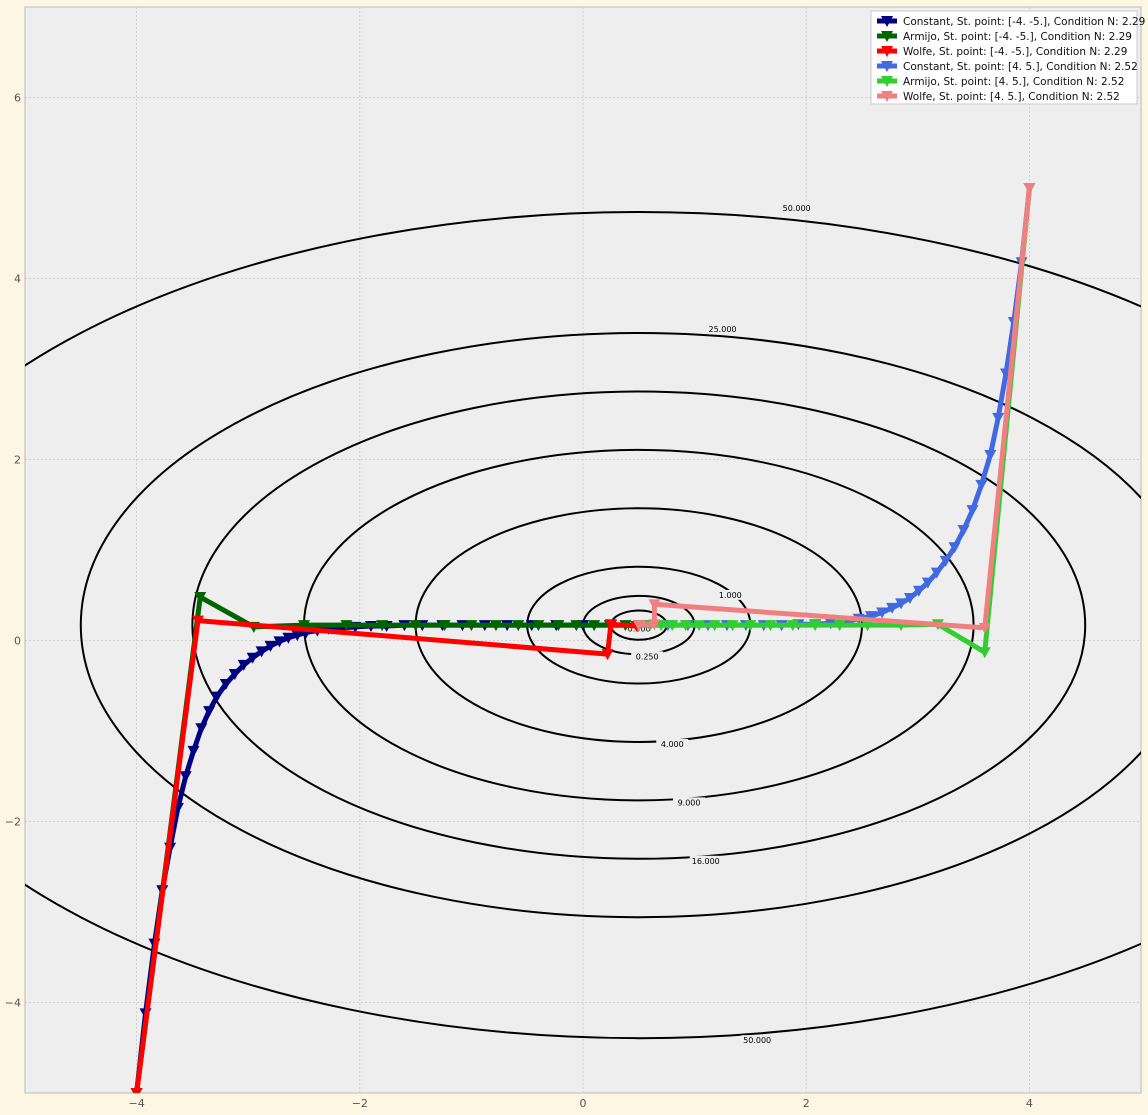 Image resolution: width=1148 pixels, height=1115 pixels. What do you see at coordinates (17, 460) in the screenshot?
I see `y-tick-label: 2` at bounding box center [17, 460].